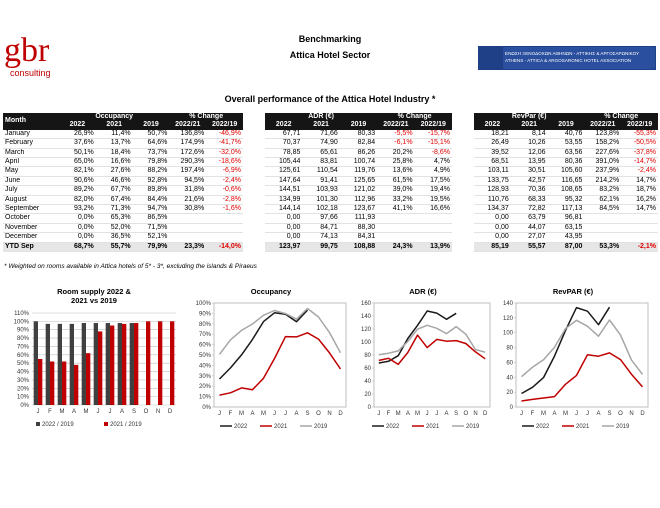 Image resolution: width=660 pixels, height=508 pixels. What do you see at coordinates (529, 143) in the screenshot?
I see `table-cell: 10,26` at bounding box center [529, 143].